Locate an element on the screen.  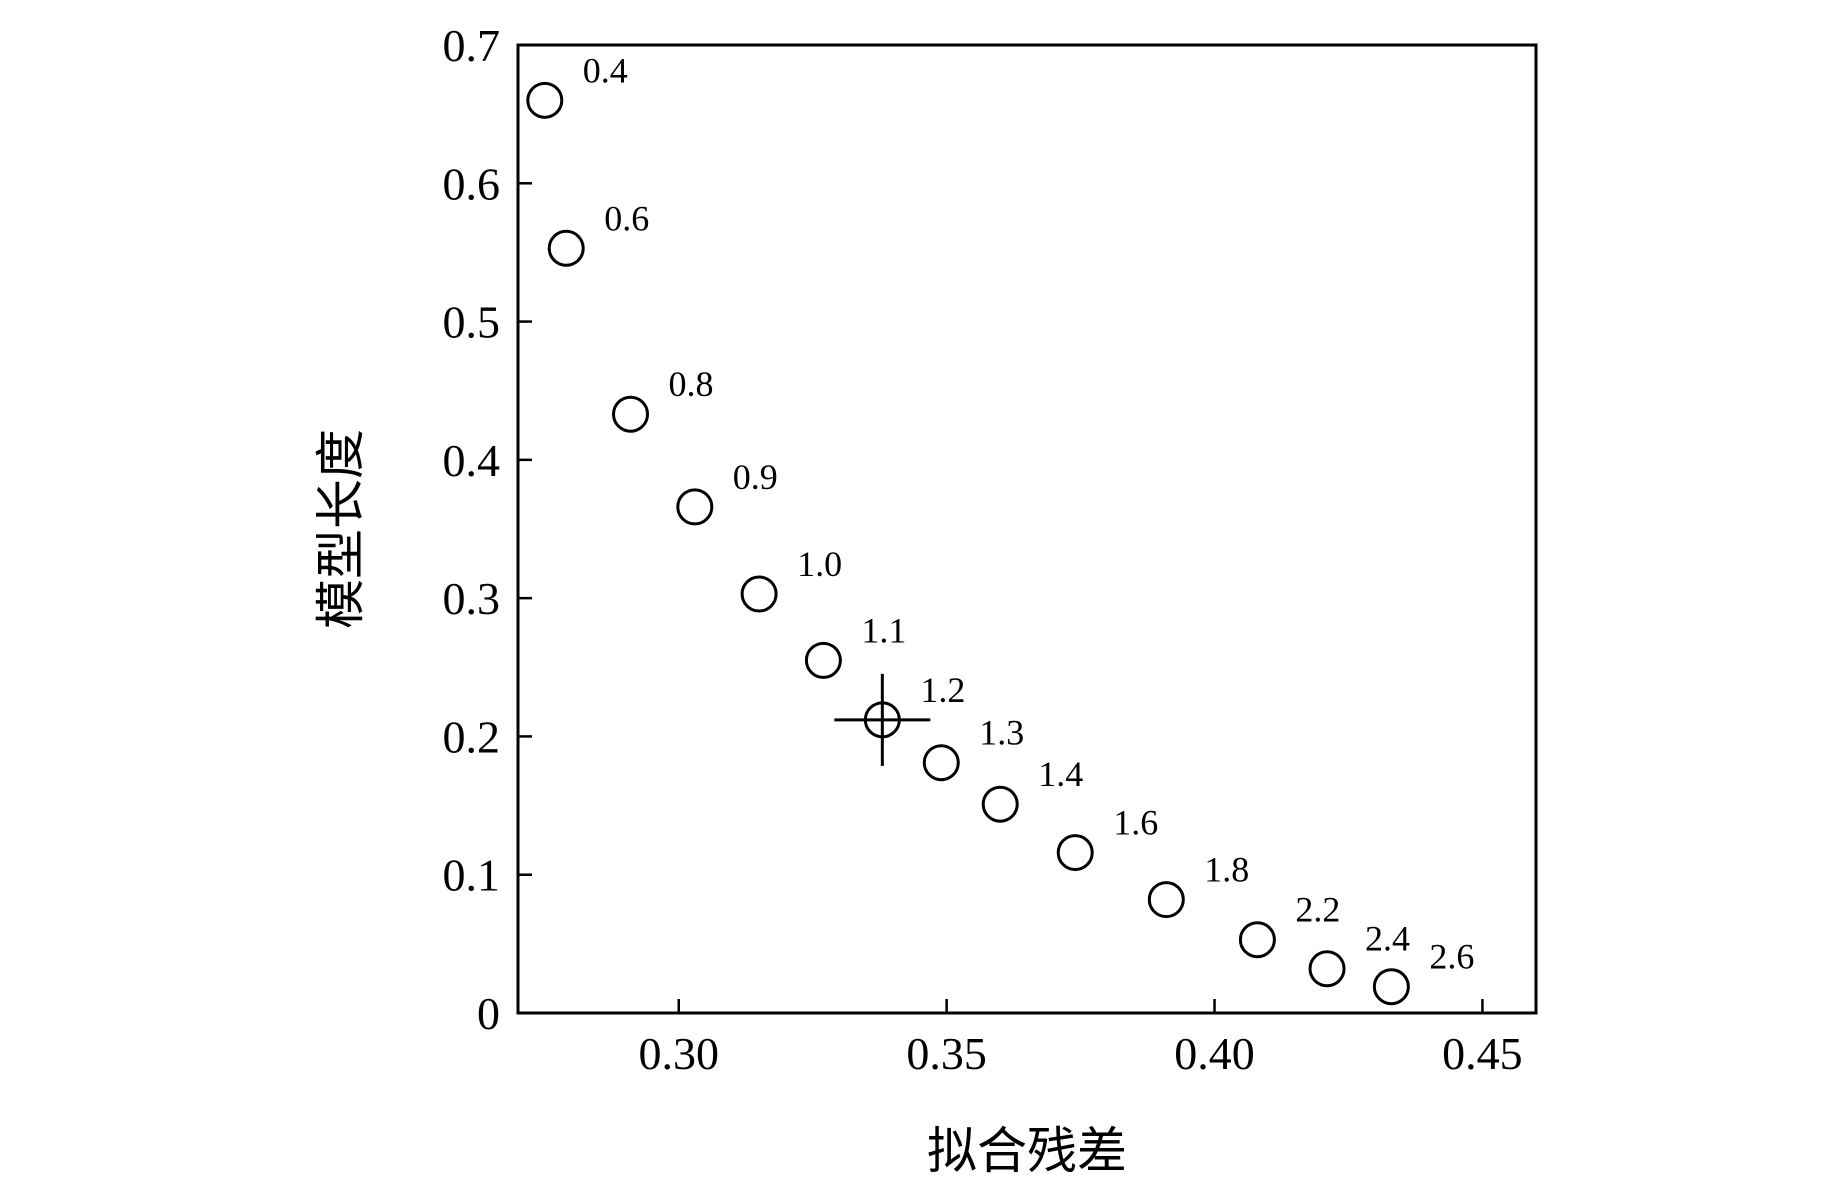
x-tick-label: 0.30 is located at coordinates (678, 1053).